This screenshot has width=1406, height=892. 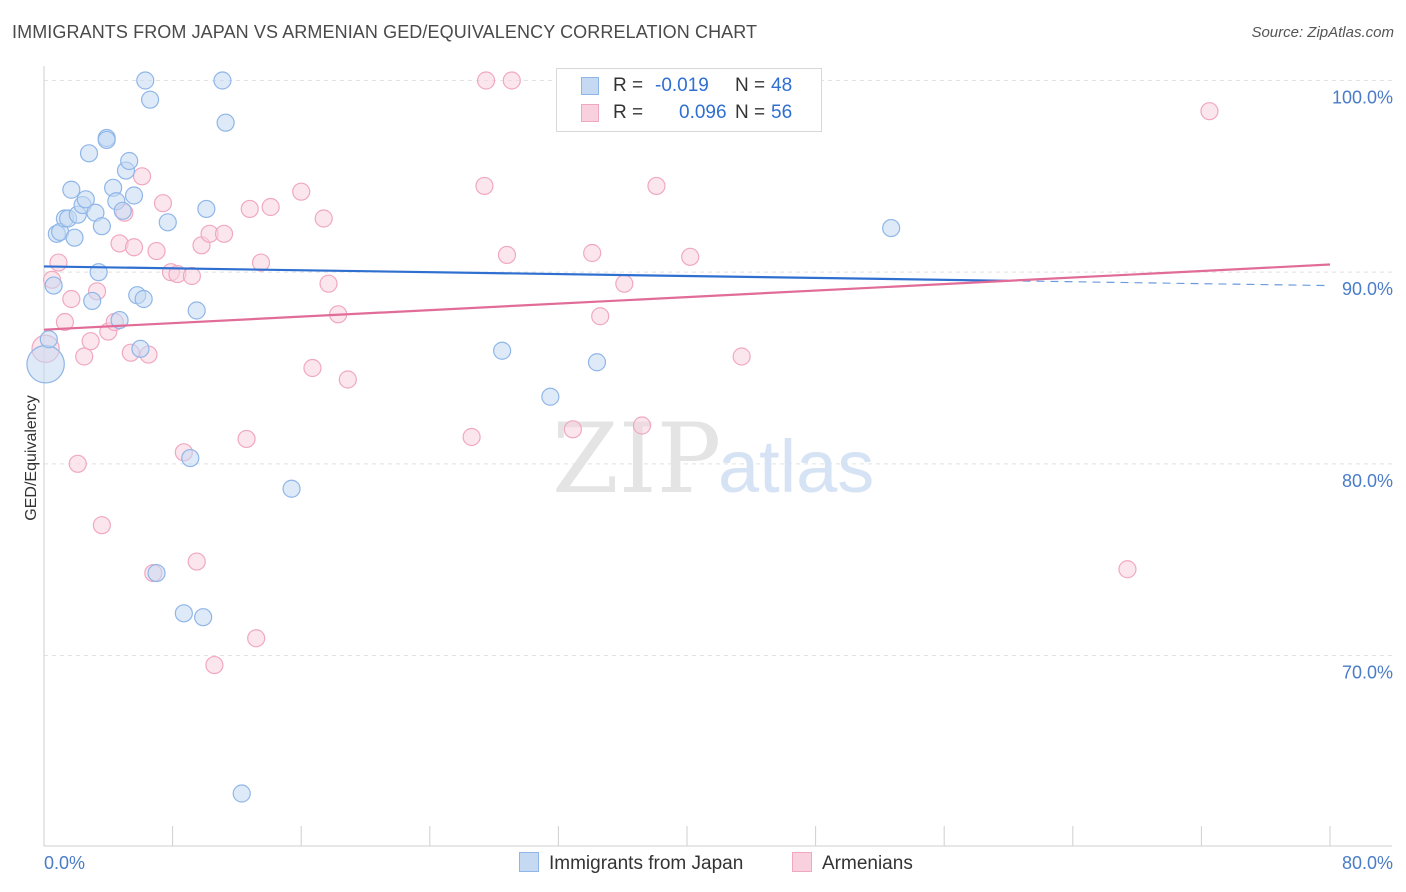 I want to click on bottom-legend-label-japan: Immigrants from Japan, so click(x=646, y=863).